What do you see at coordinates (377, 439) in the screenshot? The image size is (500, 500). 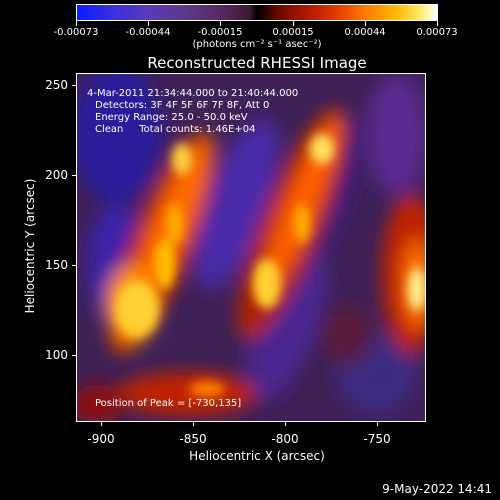 I see `x-tick-label: -750` at bounding box center [377, 439].